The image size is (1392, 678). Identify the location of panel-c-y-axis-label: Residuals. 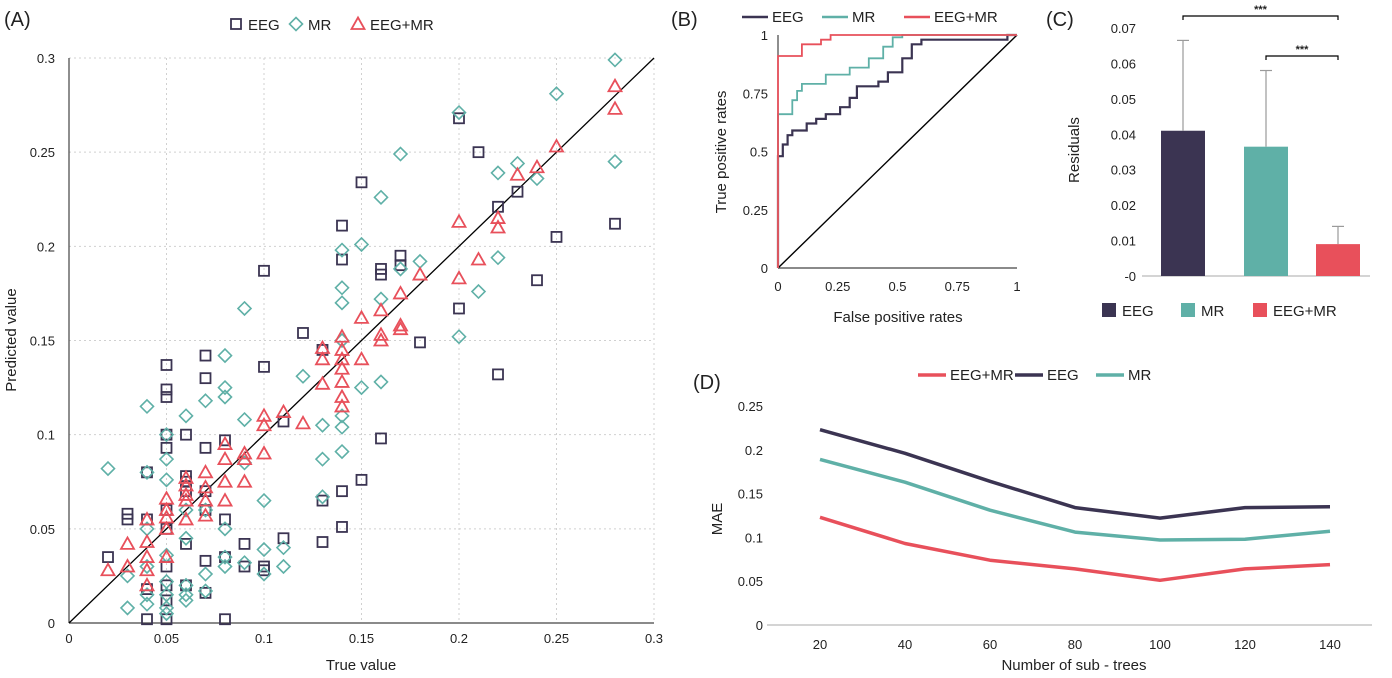
(1074, 150).